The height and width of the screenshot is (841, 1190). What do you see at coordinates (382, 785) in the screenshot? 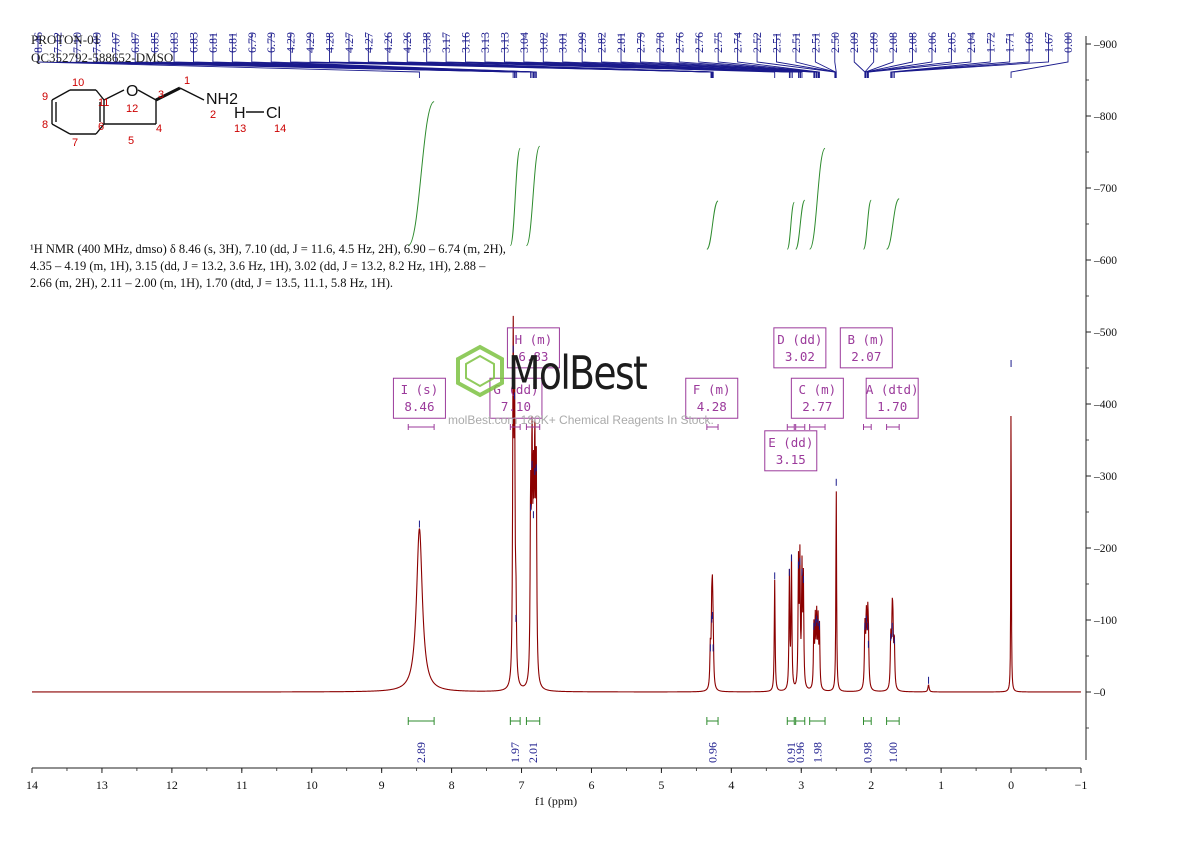
I see `x-tick-label: 9` at bounding box center [382, 785].